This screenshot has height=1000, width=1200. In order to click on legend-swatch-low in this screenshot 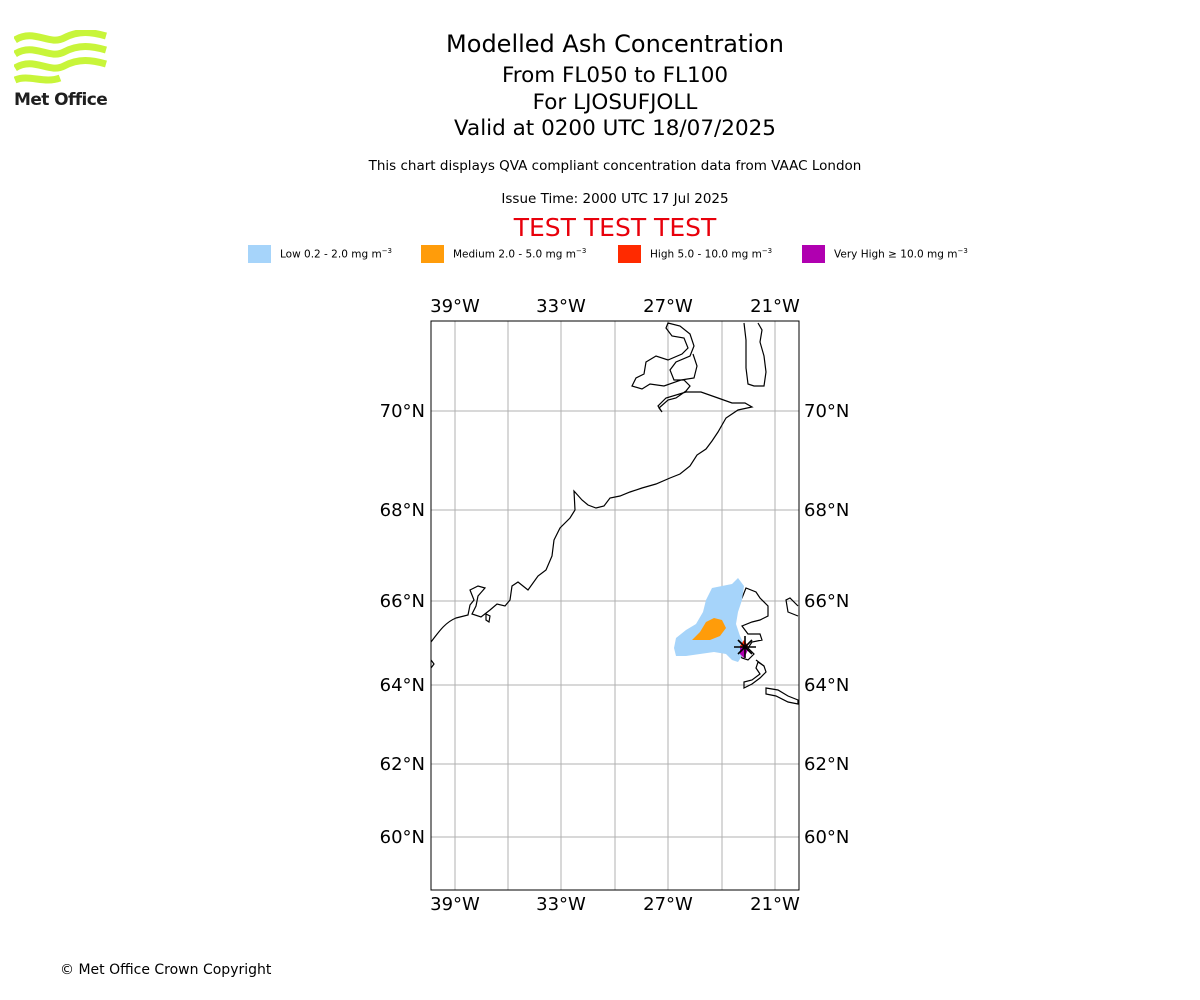, I will do `click(259, 254)`.